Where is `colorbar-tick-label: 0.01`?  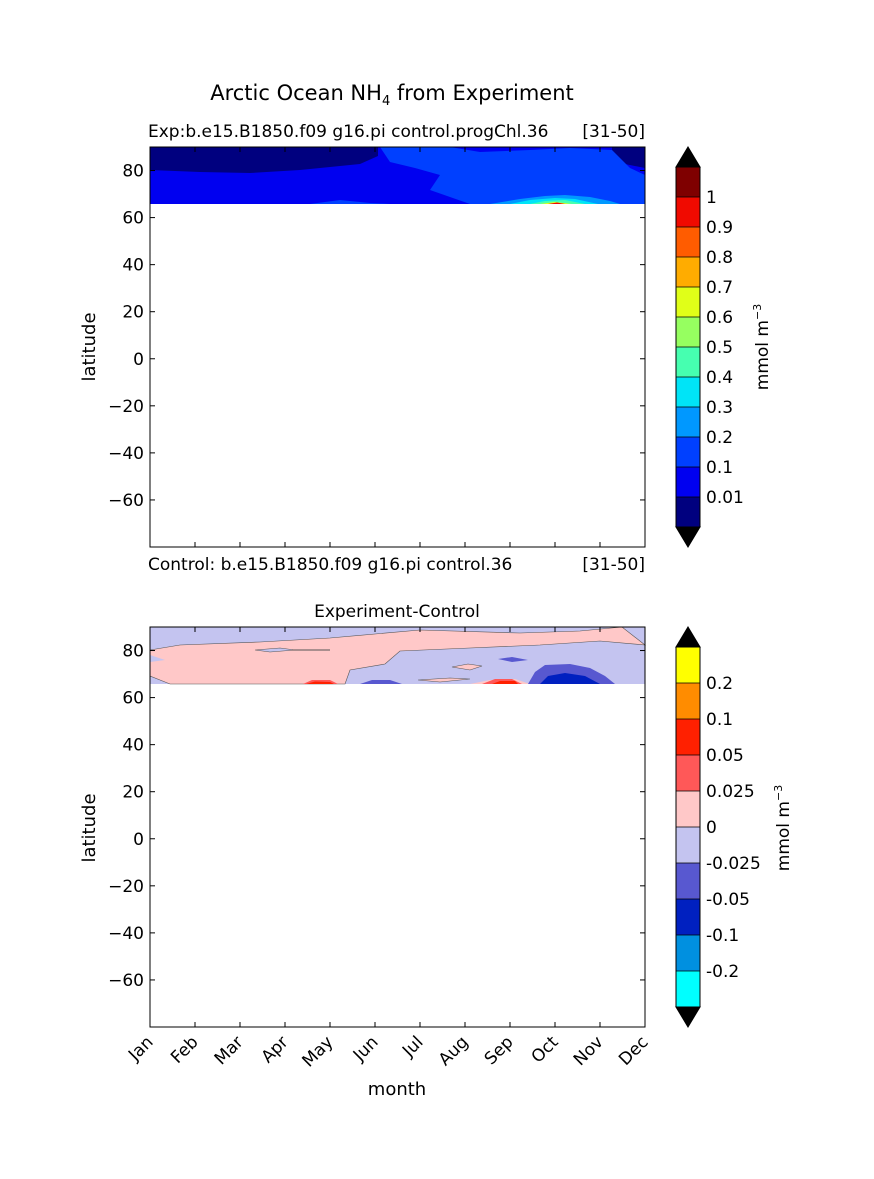 colorbar-tick-label: 0.01 is located at coordinates (725, 498).